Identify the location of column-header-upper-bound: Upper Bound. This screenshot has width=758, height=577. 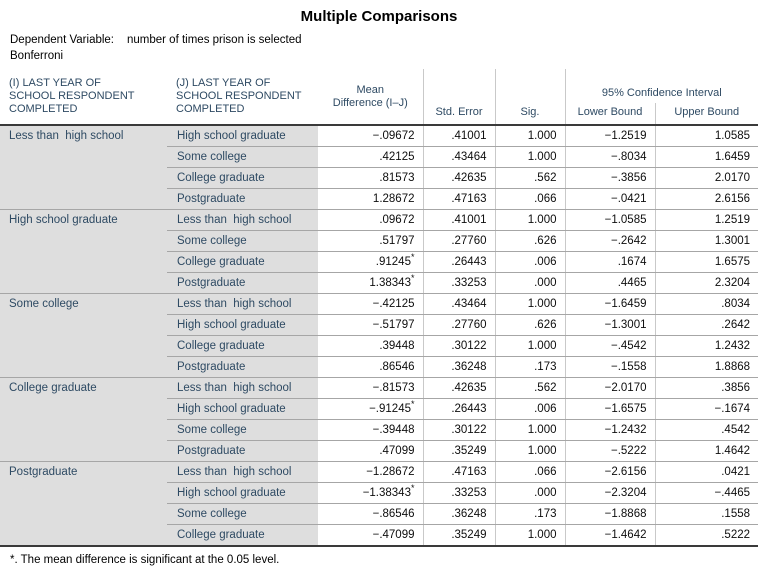
(706, 114).